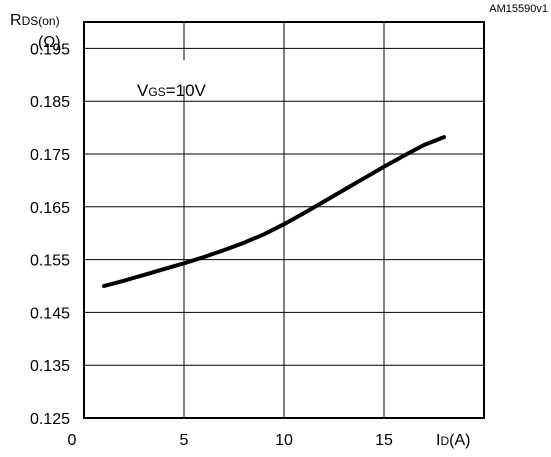 The image size is (551, 457). What do you see at coordinates (50, 208) in the screenshot?
I see `y-tick-label: 0.165` at bounding box center [50, 208].